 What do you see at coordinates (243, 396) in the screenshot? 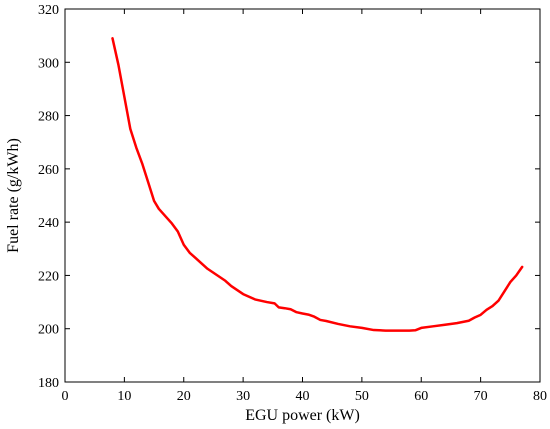
I see `x-tick-label: 30` at bounding box center [243, 396].